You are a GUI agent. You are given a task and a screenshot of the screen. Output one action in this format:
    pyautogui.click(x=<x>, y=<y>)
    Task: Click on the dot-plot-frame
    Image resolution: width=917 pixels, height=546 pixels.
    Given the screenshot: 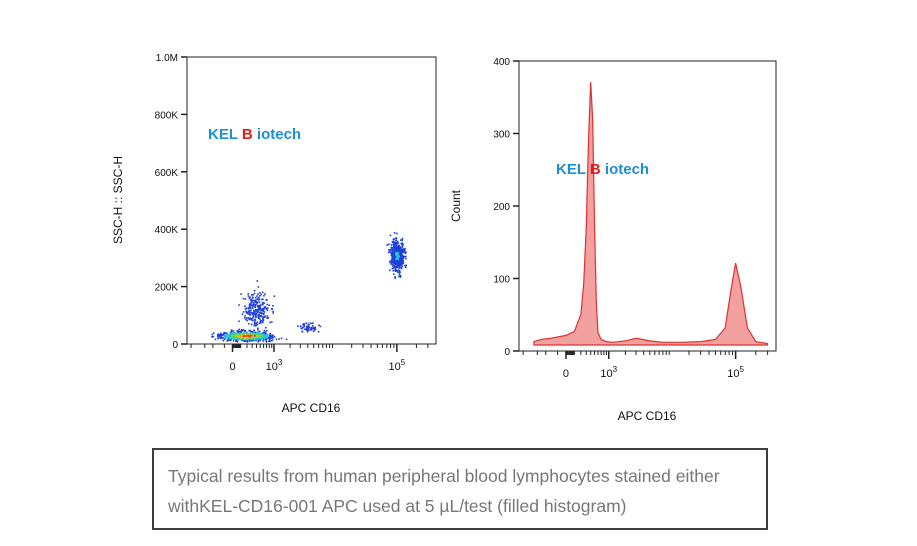 What is the action you would take?
    pyautogui.click(x=311, y=200)
    